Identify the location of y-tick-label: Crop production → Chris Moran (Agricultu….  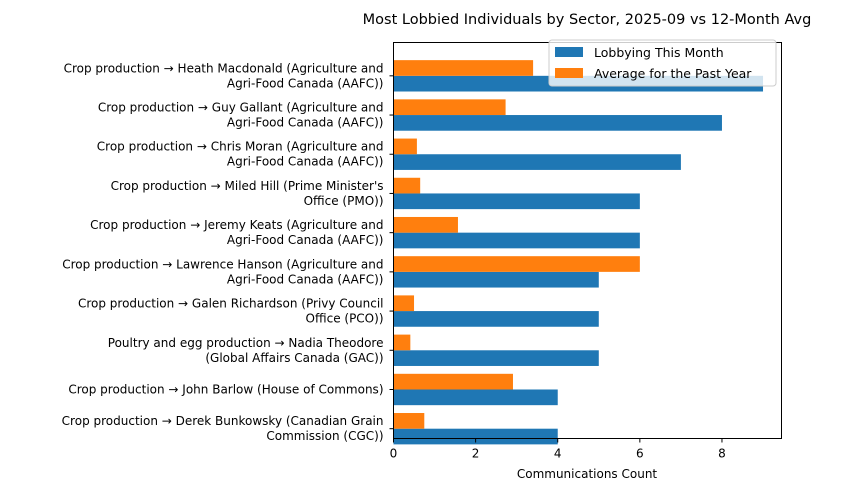
(240, 154).